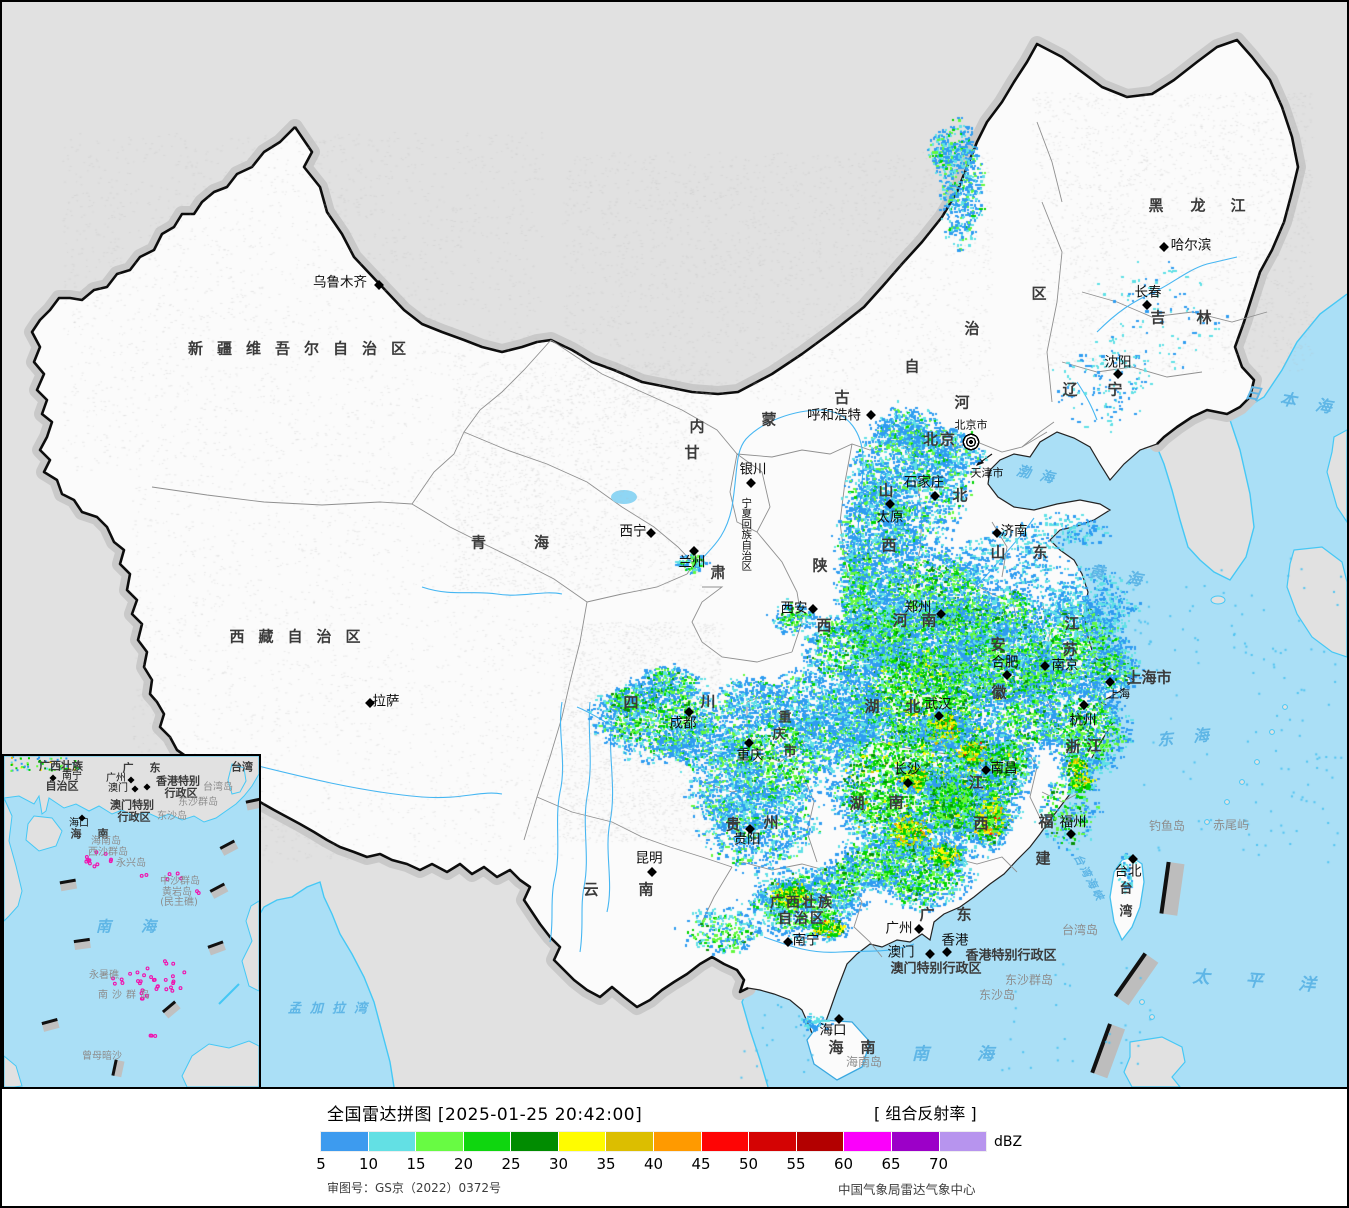 The height and width of the screenshot is (1208, 1349). Describe the element at coordinates (833, 1030) in the screenshot. I see `city-label: 海口` at that location.